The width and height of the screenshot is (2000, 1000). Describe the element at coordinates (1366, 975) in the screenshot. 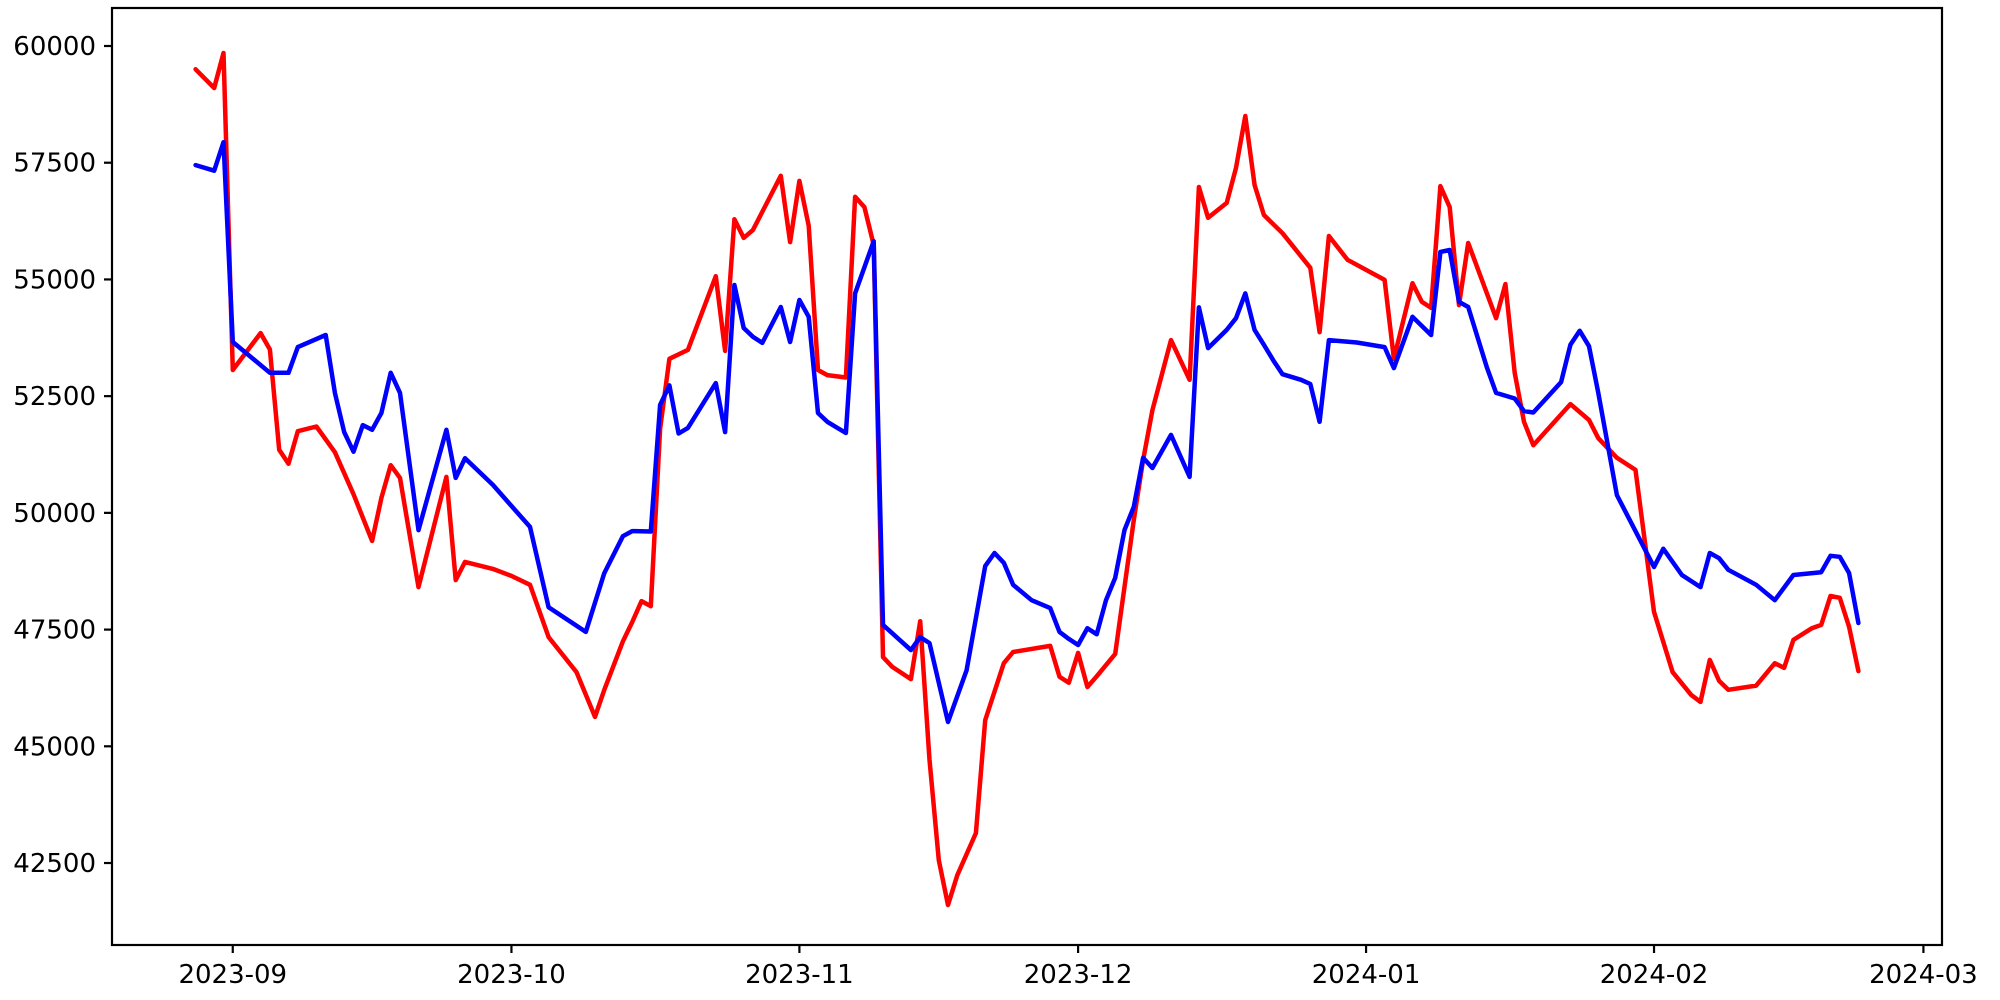

I see `x-tick-label: 2024-01` at that location.